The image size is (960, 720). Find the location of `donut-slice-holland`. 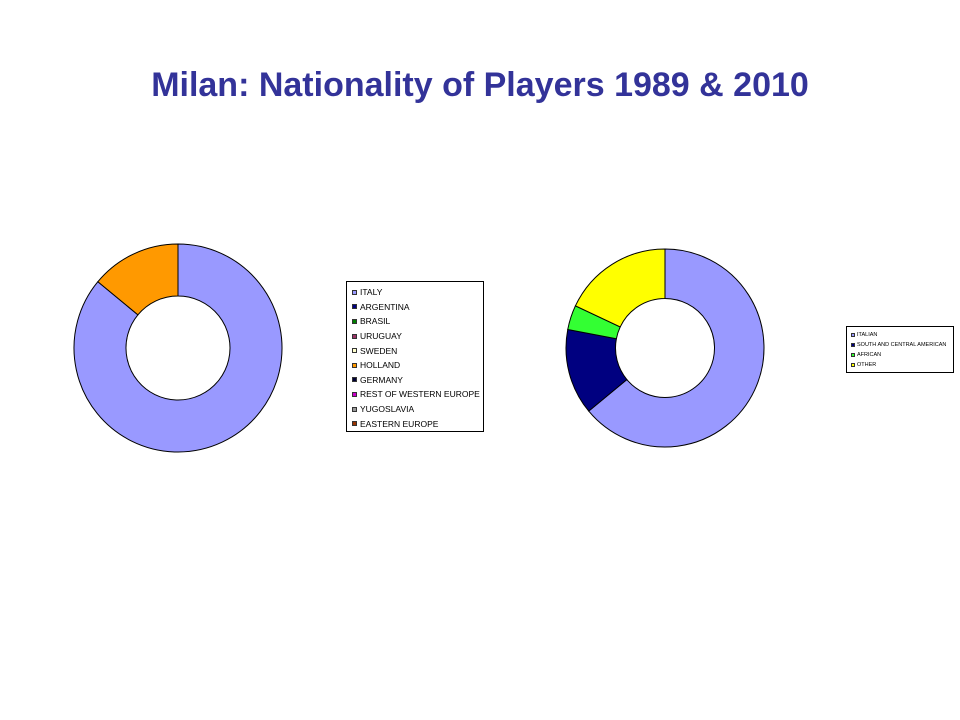

donut-slice-holland is located at coordinates (138, 279).